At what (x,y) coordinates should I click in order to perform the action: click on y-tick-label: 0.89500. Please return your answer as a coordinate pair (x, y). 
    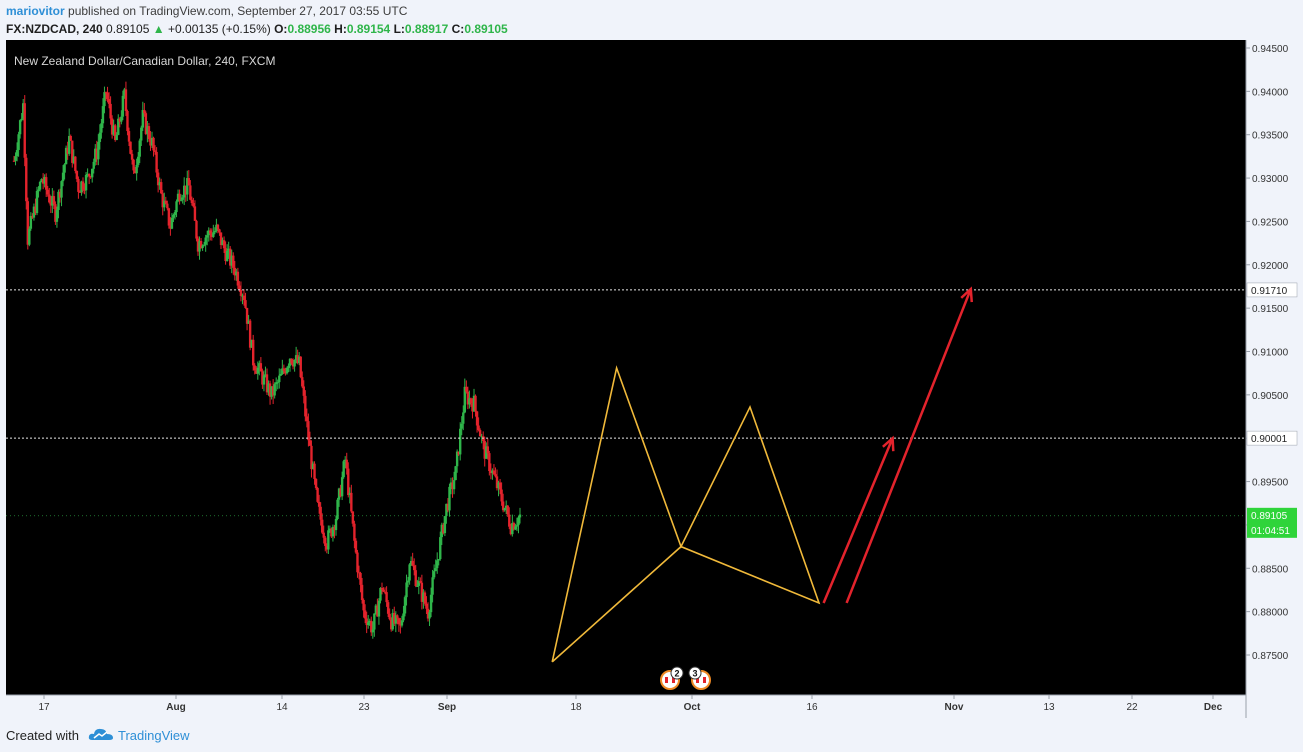
    Looking at the image, I should click on (1270, 483).